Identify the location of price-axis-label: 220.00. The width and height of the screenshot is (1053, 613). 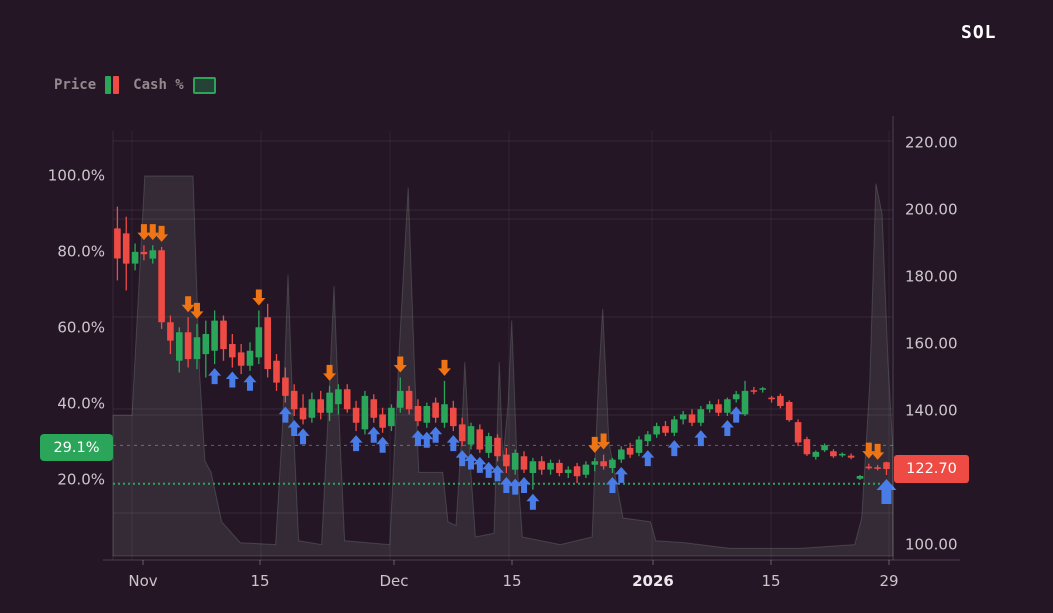
(931, 142).